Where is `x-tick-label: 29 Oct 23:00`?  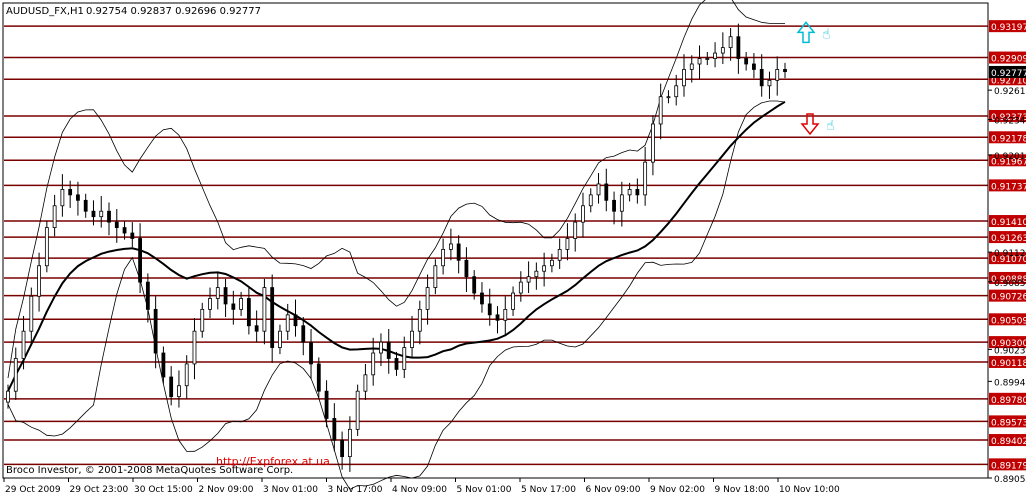
x-tick-label: 29 Oct 23:00 is located at coordinates (99, 490).